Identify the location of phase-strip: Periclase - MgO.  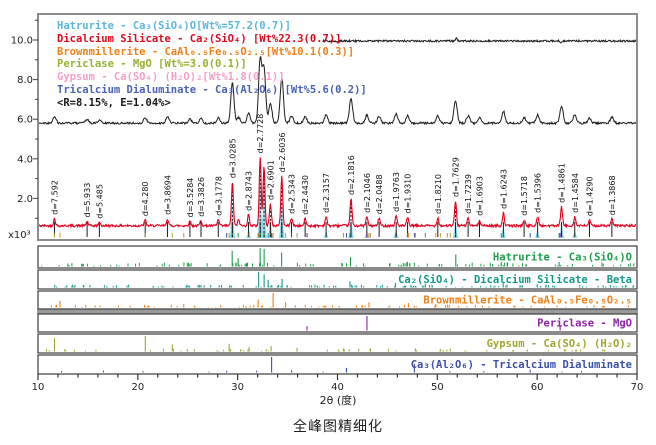
(337, 323).